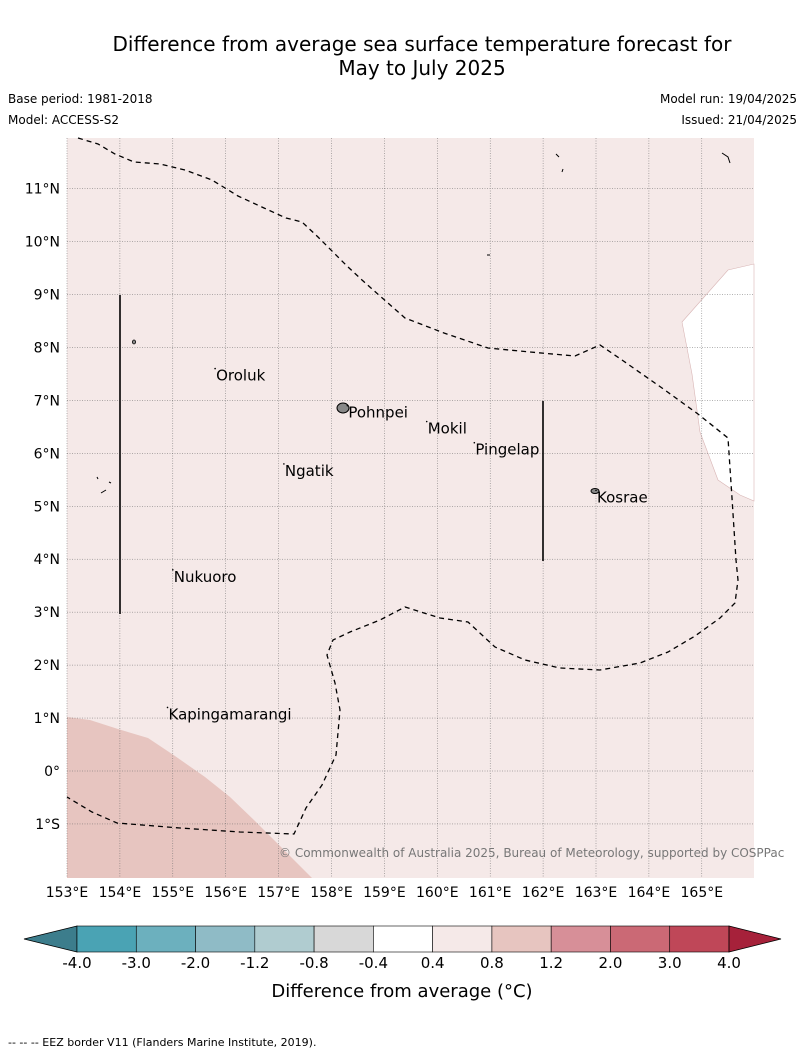 The height and width of the screenshot is (1058, 804). What do you see at coordinates (64, 120) in the screenshot?
I see `model-name: Model: ACCESS-S2` at bounding box center [64, 120].